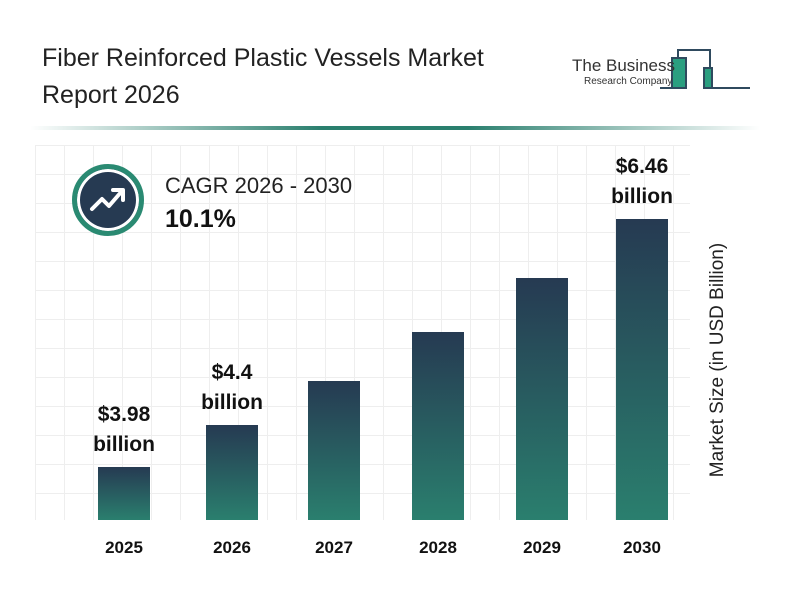 The image size is (800, 600). I want to click on logo-text: The Business, so click(623, 65).